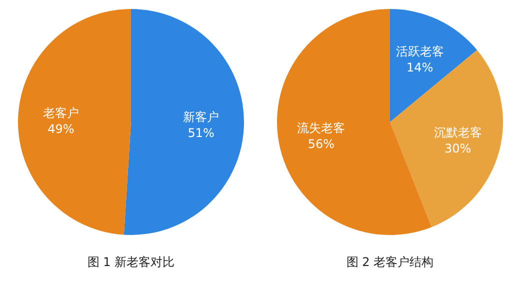 The width and height of the screenshot is (531, 285). Describe the element at coordinates (420, 67) in the screenshot. I see `data-label: 14%` at that location.